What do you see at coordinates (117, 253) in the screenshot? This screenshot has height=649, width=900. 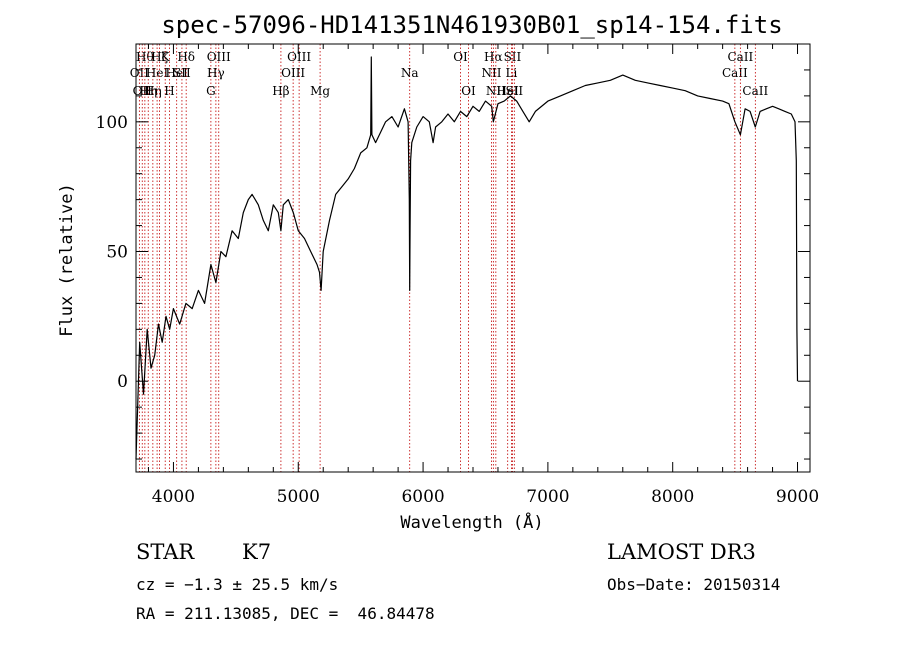 I see `y-tick-label-50: 50` at bounding box center [117, 253].